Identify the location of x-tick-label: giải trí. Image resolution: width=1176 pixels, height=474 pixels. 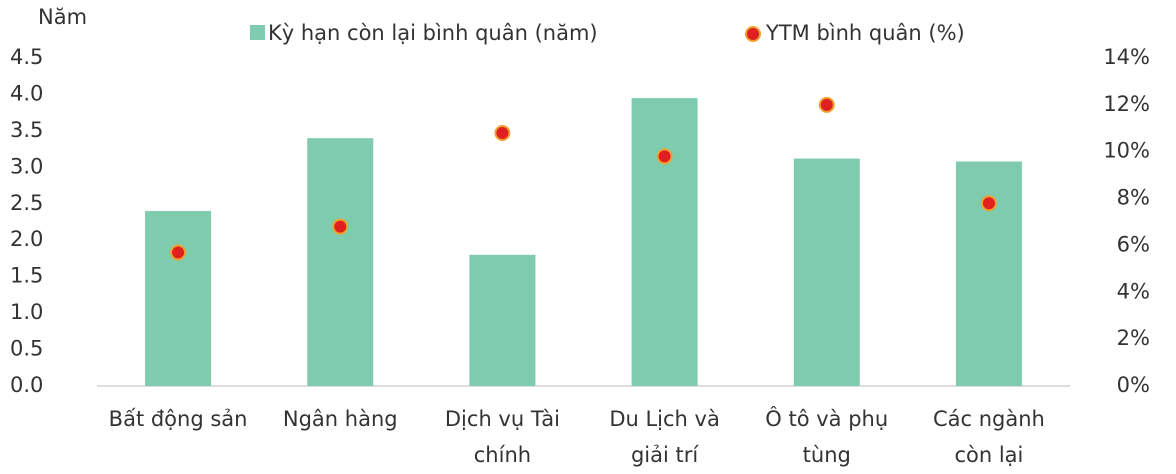
(665, 455).